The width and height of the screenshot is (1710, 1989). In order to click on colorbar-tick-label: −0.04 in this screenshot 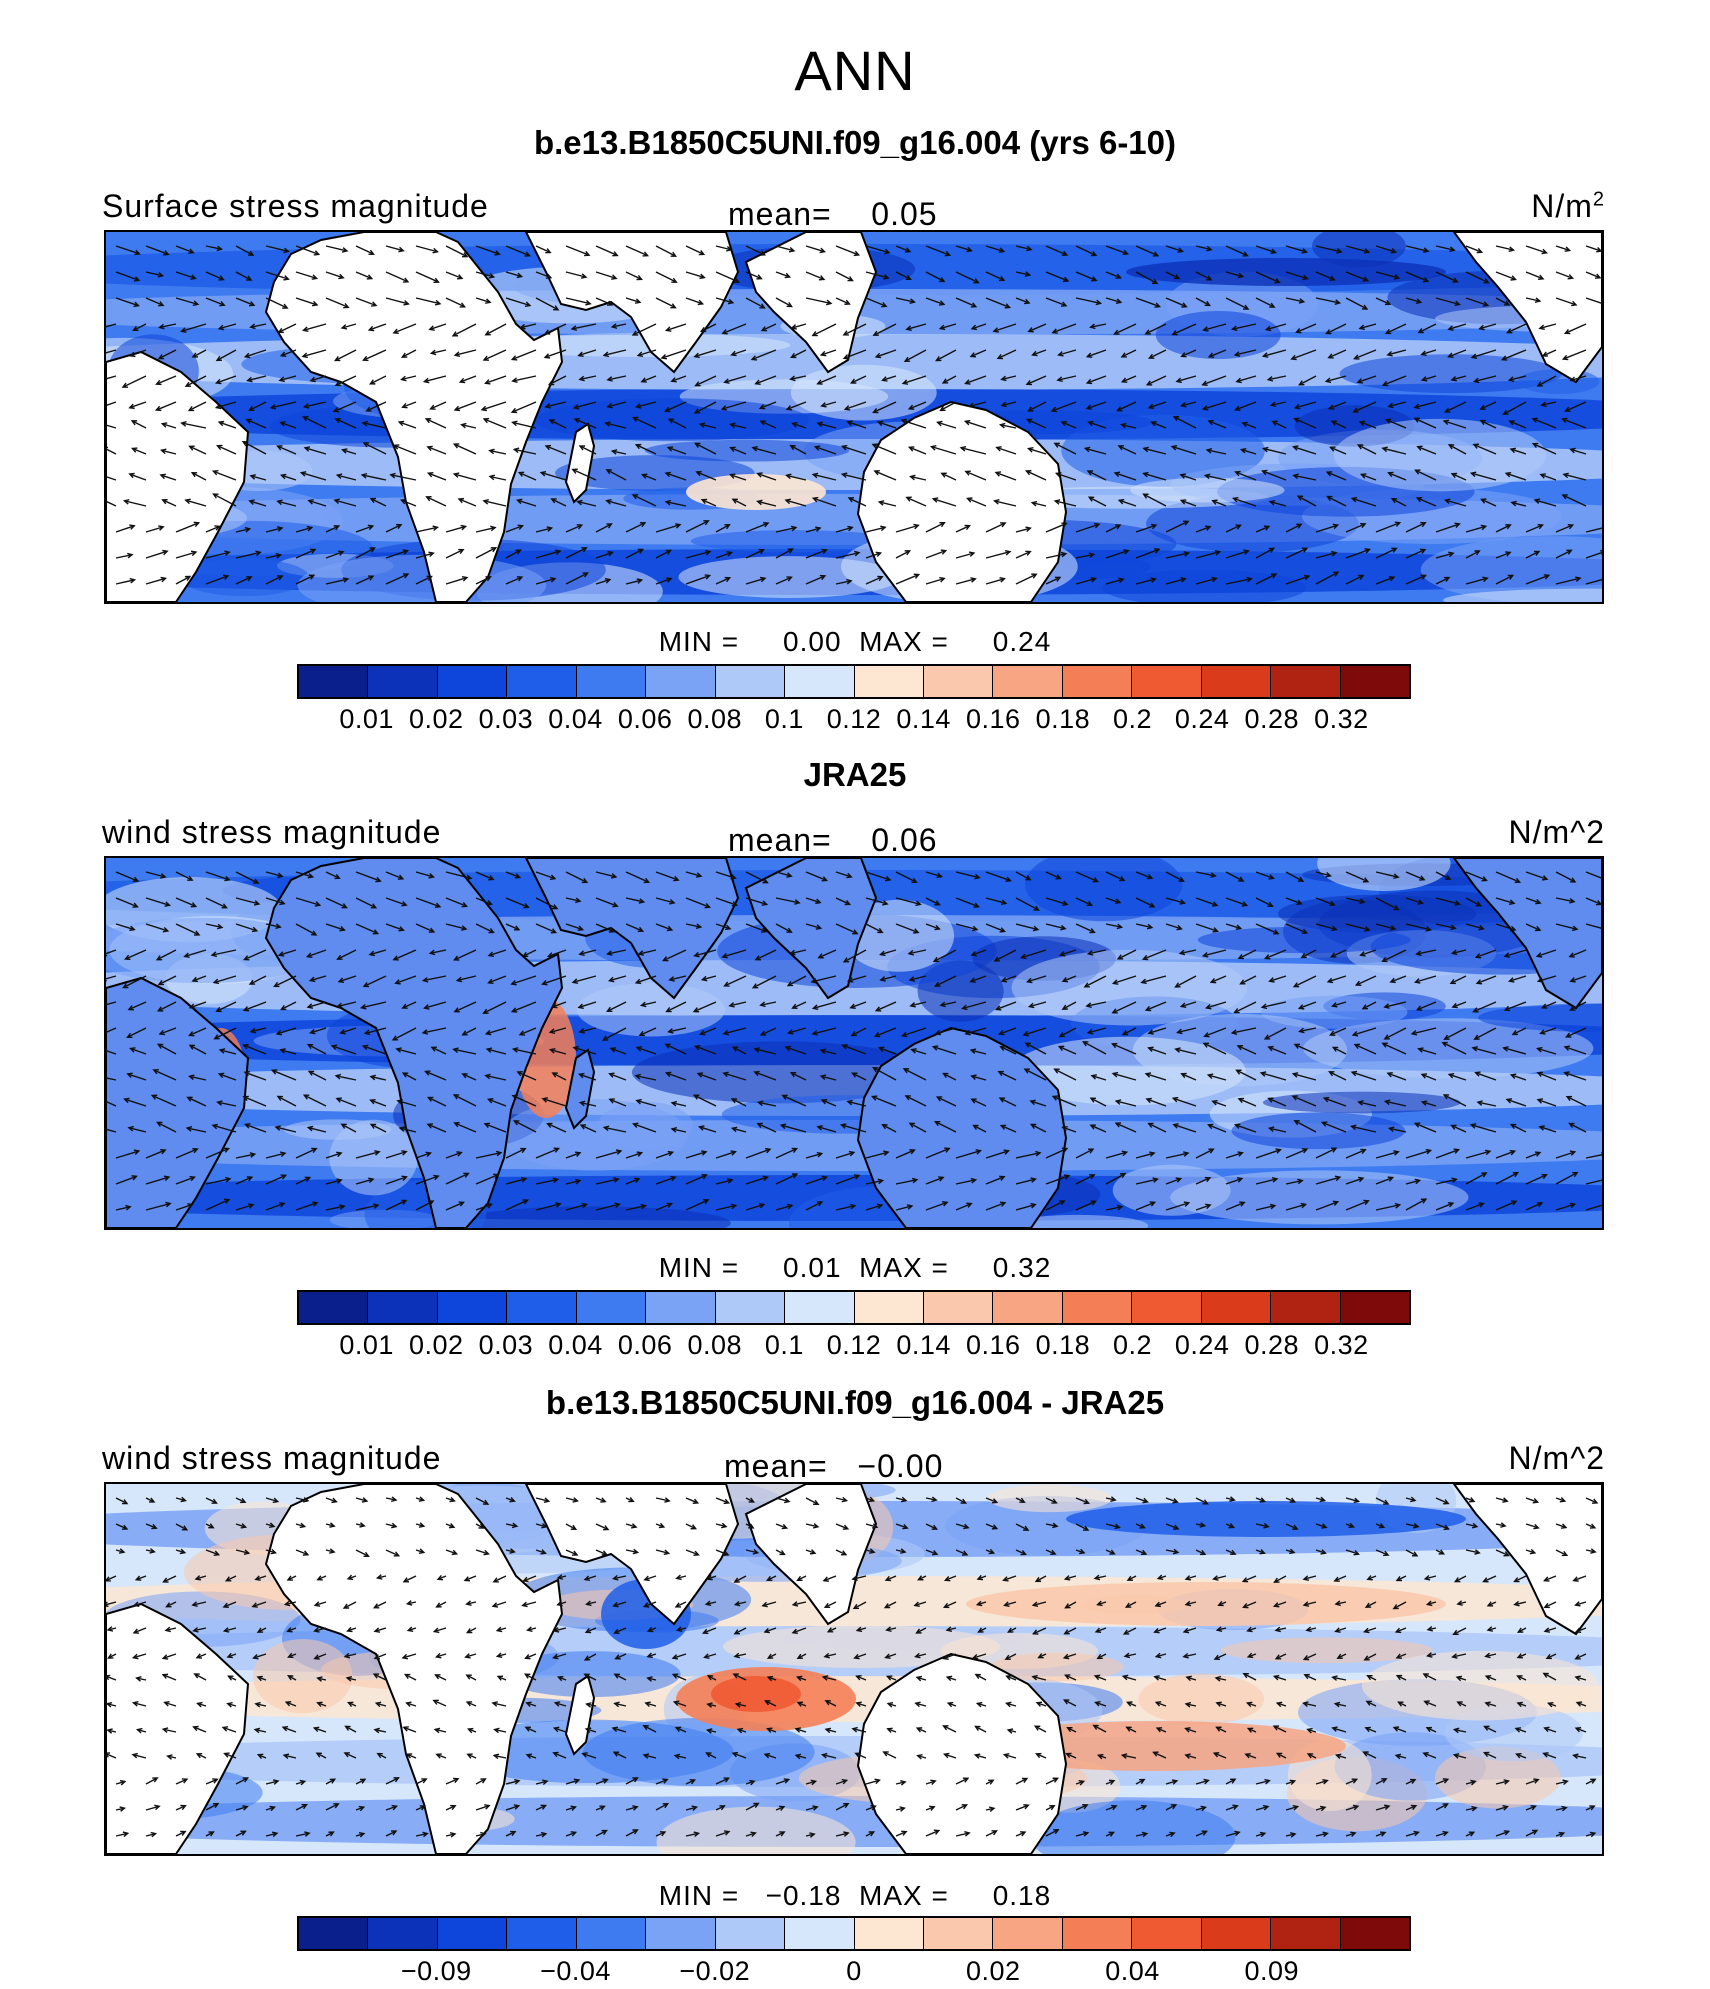, I will do `click(575, 1971)`.